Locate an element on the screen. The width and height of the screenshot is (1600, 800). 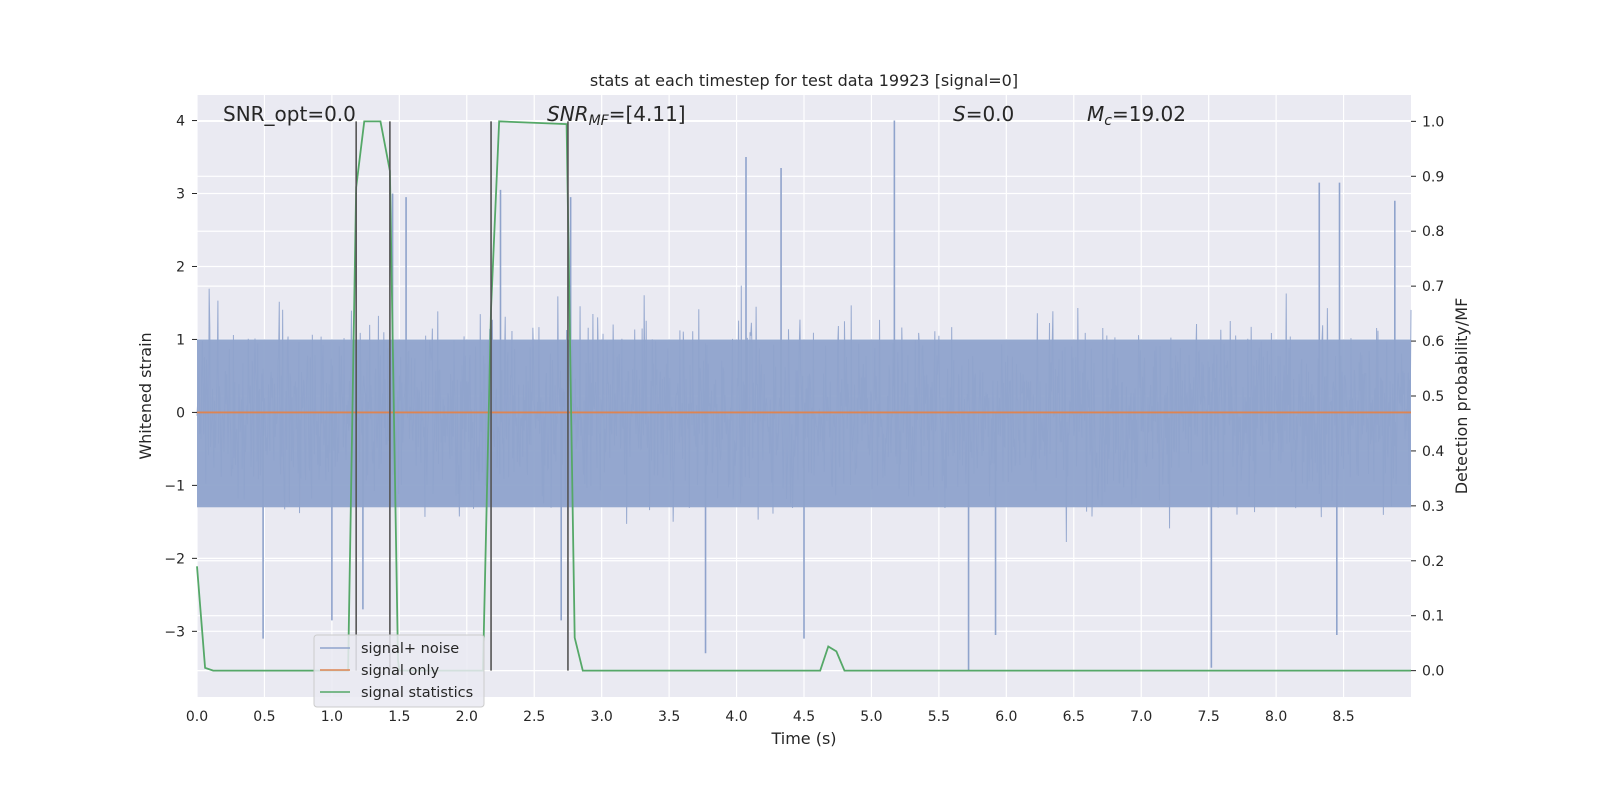
legend-label-signal-only: signal only is located at coordinates (400, 671).